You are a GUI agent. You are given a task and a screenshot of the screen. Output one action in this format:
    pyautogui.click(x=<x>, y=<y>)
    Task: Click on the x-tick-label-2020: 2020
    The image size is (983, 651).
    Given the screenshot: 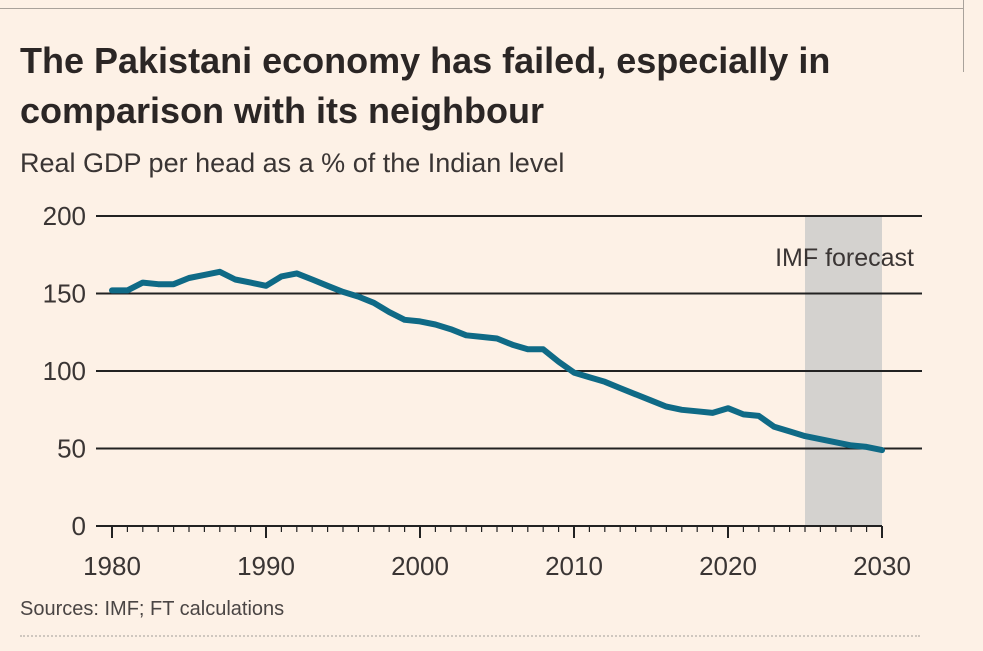 What is the action you would take?
    pyautogui.click(x=728, y=566)
    